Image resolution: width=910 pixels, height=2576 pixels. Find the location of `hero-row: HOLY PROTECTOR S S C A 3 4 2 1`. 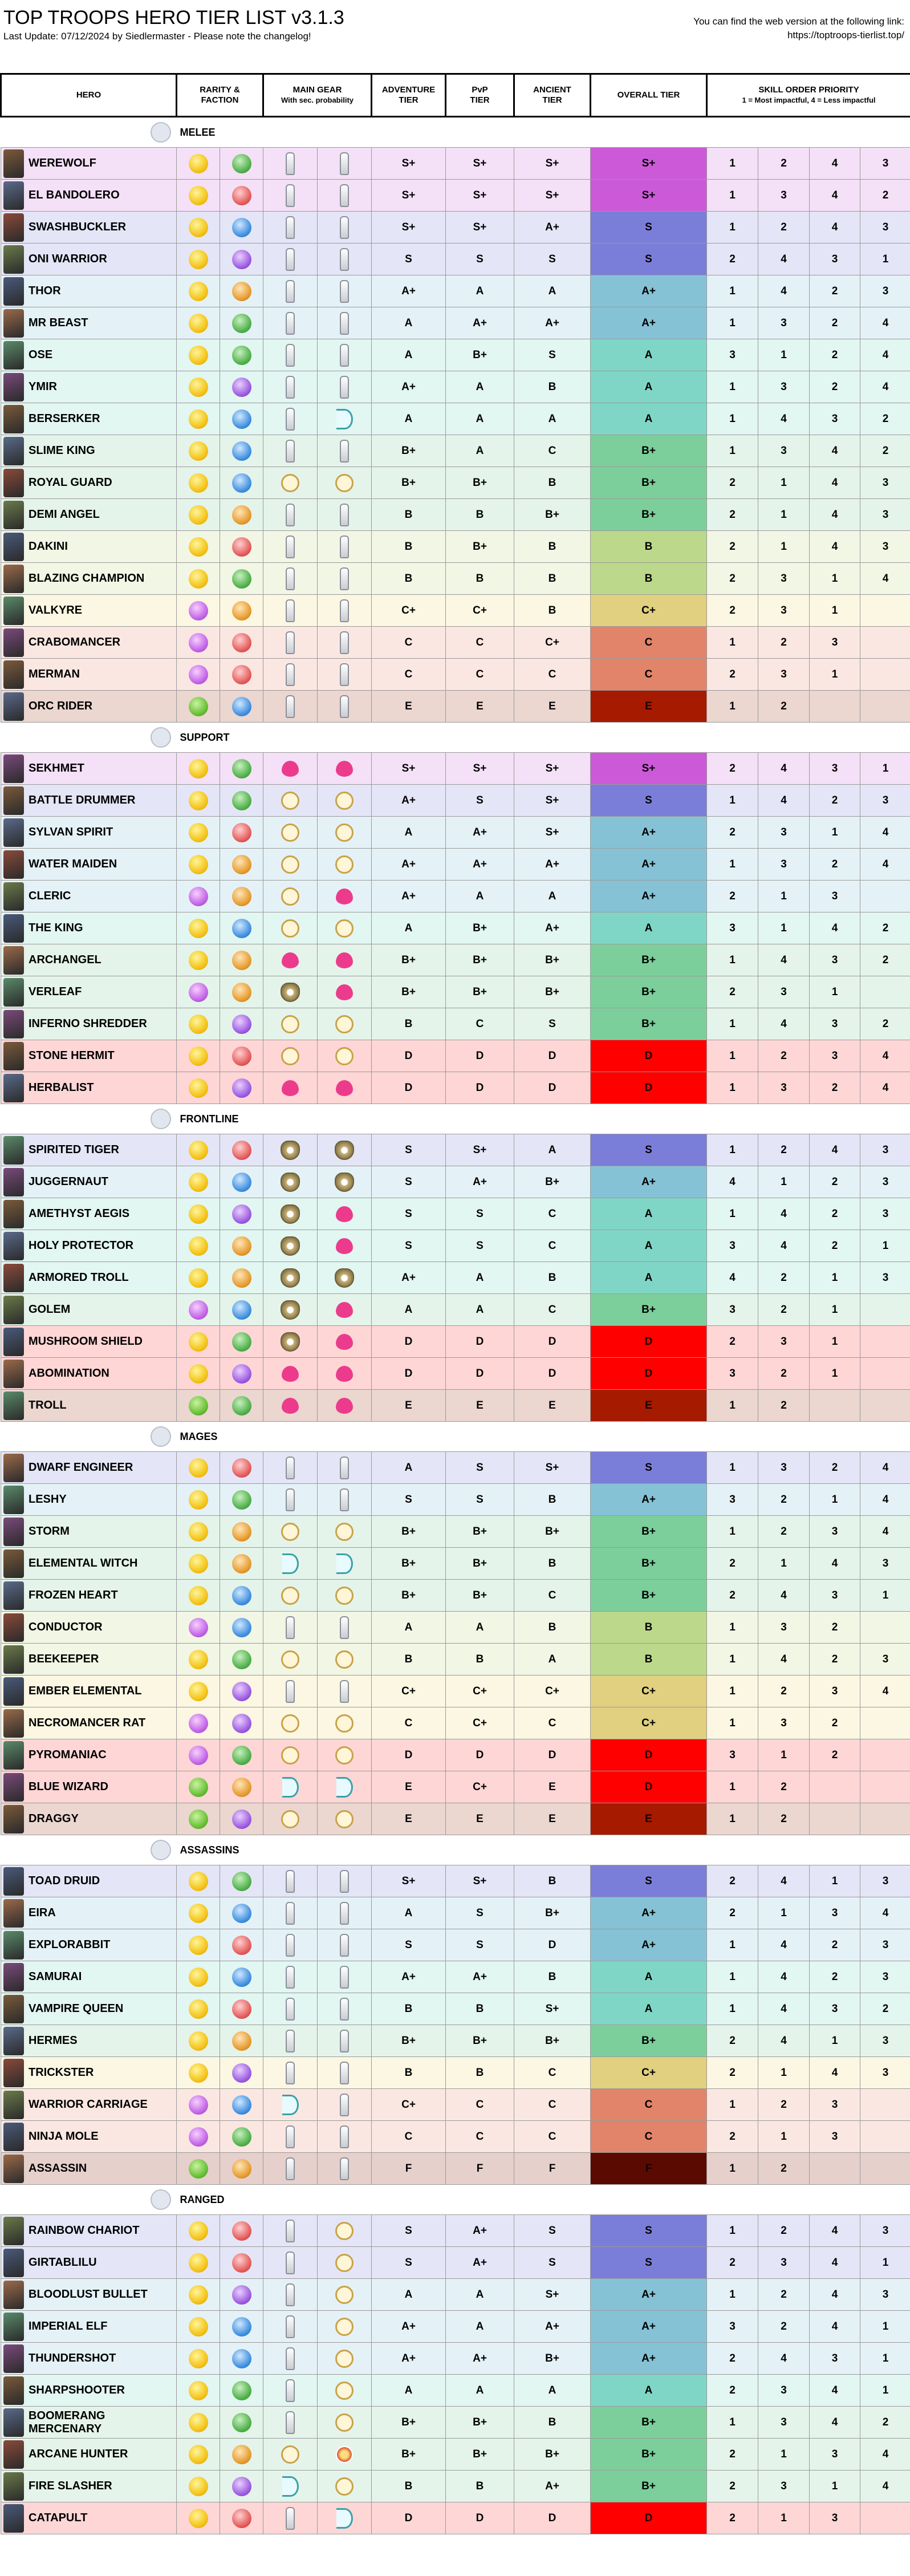

hero-row: HOLY PROTECTOR S S C A 3 4 2 1 is located at coordinates (455, 1246).